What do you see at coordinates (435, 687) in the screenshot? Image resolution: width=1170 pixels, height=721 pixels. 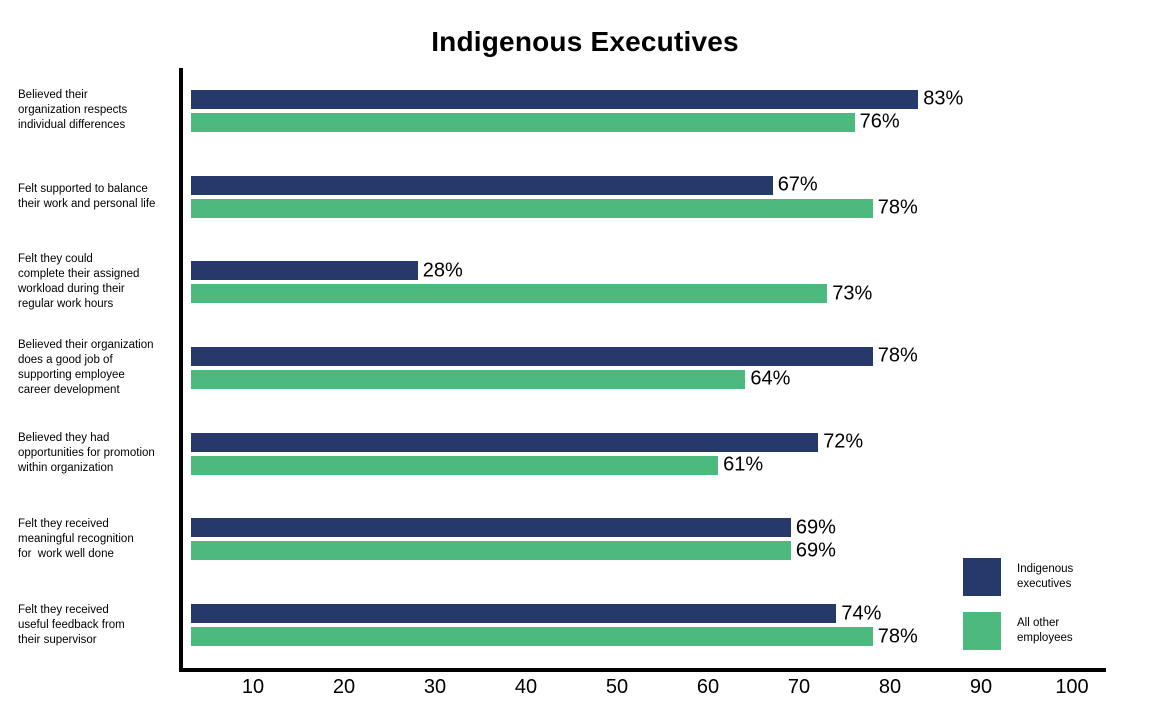 I see `x-axis-tick-label: 30` at bounding box center [435, 687].